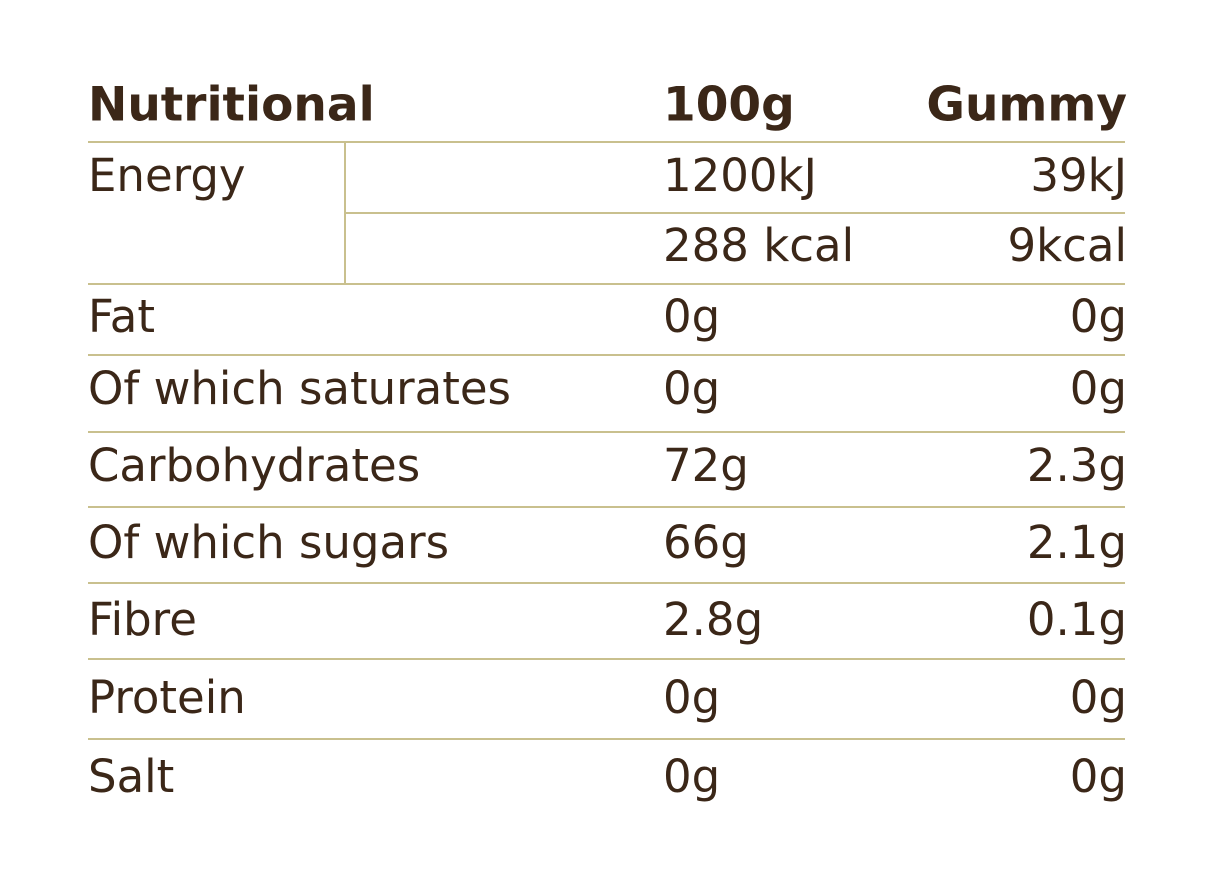 Image resolution: width=1217 pixels, height=893 pixels. Describe the element at coordinates (758, 245) in the screenshot. I see `cell-value: 288 kcal` at that location.